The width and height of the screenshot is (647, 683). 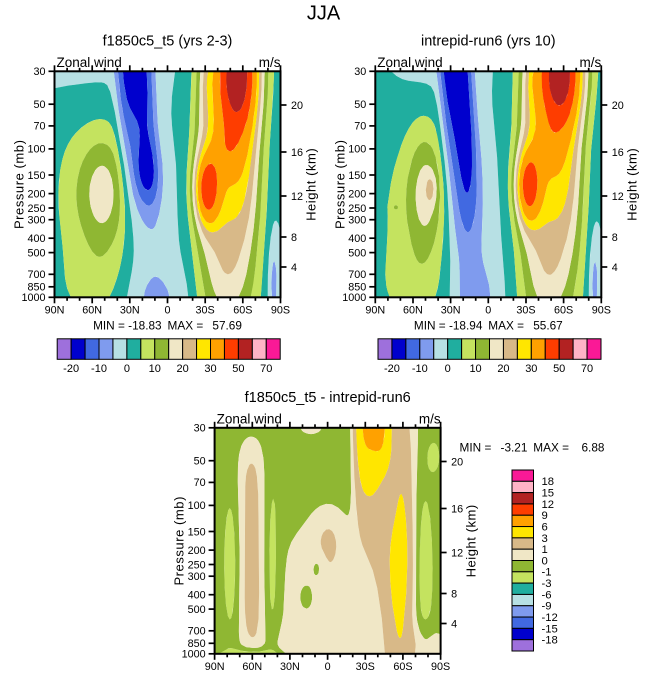 I want to click on svg-text: 1, so click(x=545, y=550).